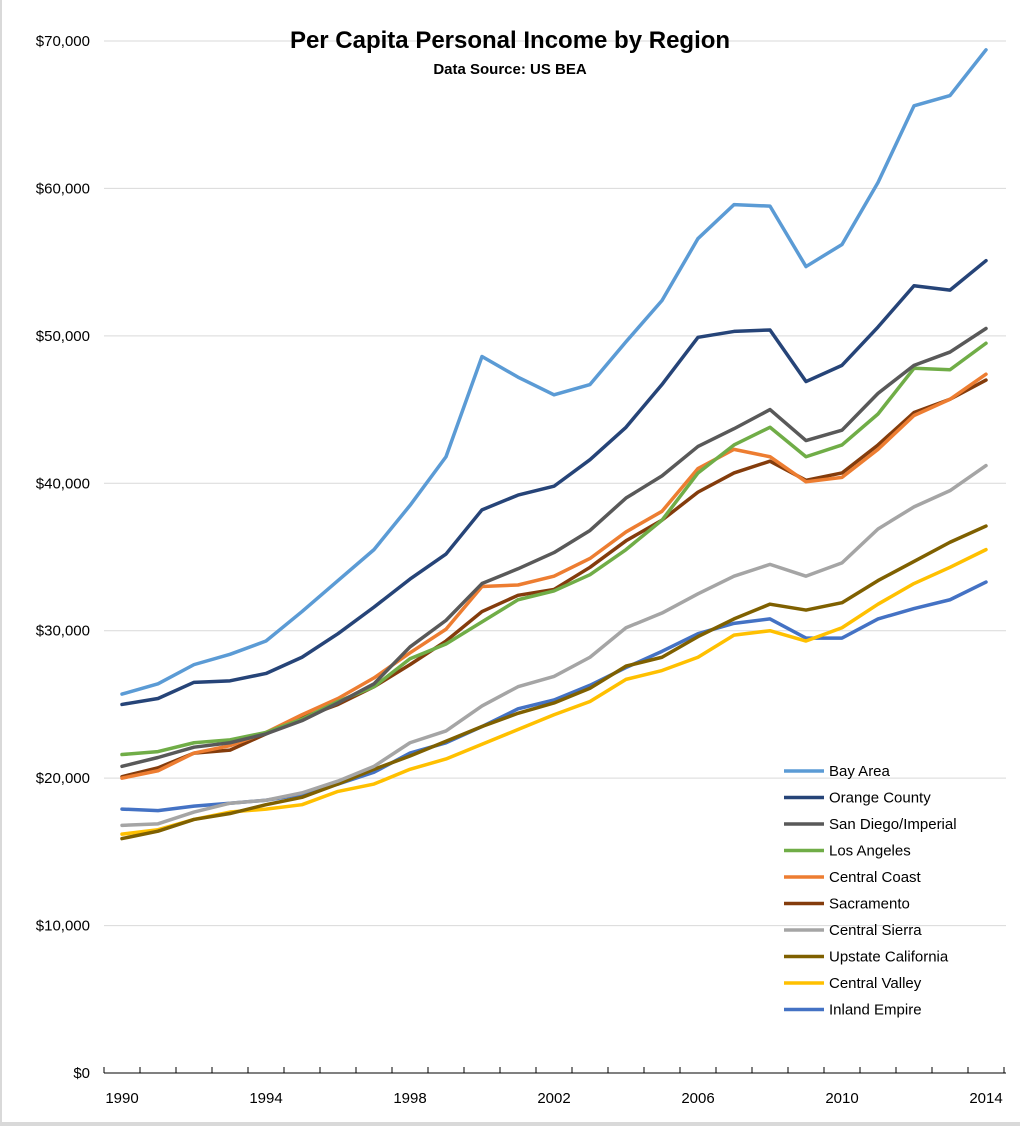 The height and width of the screenshot is (1130, 1022). Describe the element at coordinates (697, 1098) in the screenshot. I see `x-tick-label: 2006` at that location.